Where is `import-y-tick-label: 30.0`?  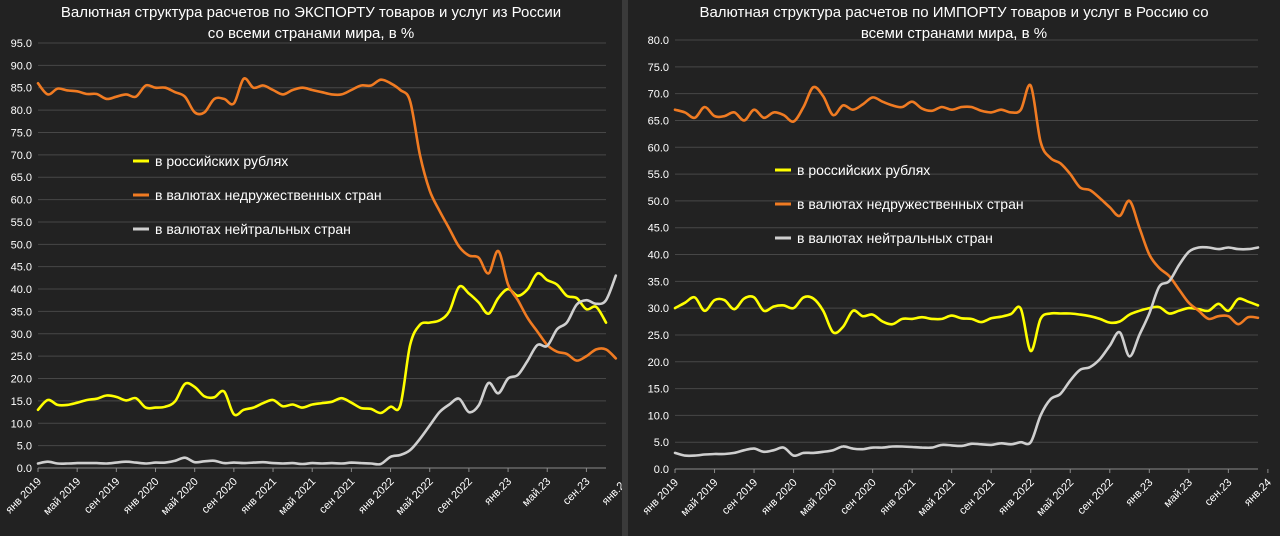 import-y-tick-label: 30.0 is located at coordinates (658, 309).